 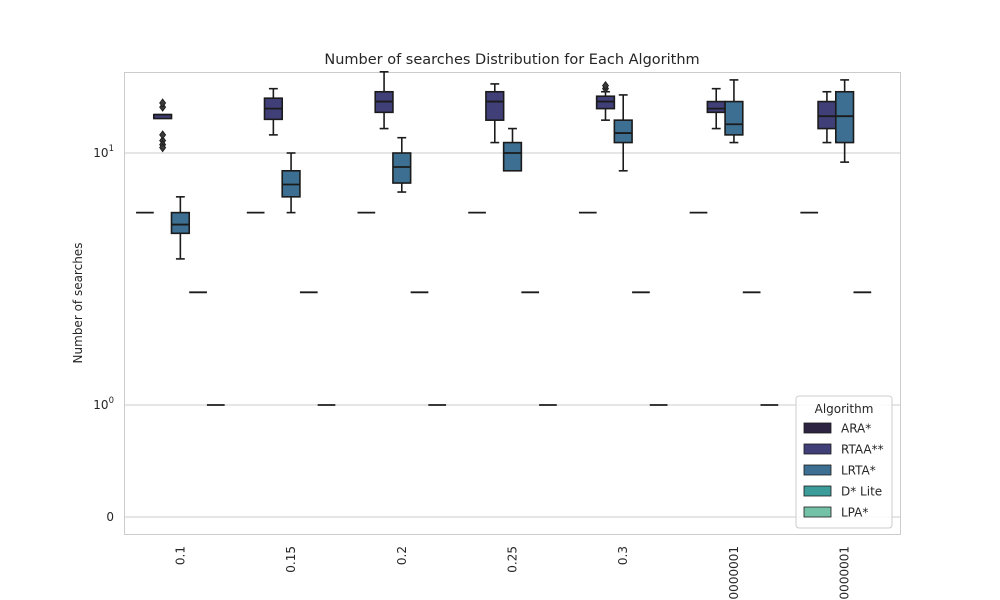 What do you see at coordinates (862, 450) in the screenshot?
I see `legend-label: RTAA**` at bounding box center [862, 450].